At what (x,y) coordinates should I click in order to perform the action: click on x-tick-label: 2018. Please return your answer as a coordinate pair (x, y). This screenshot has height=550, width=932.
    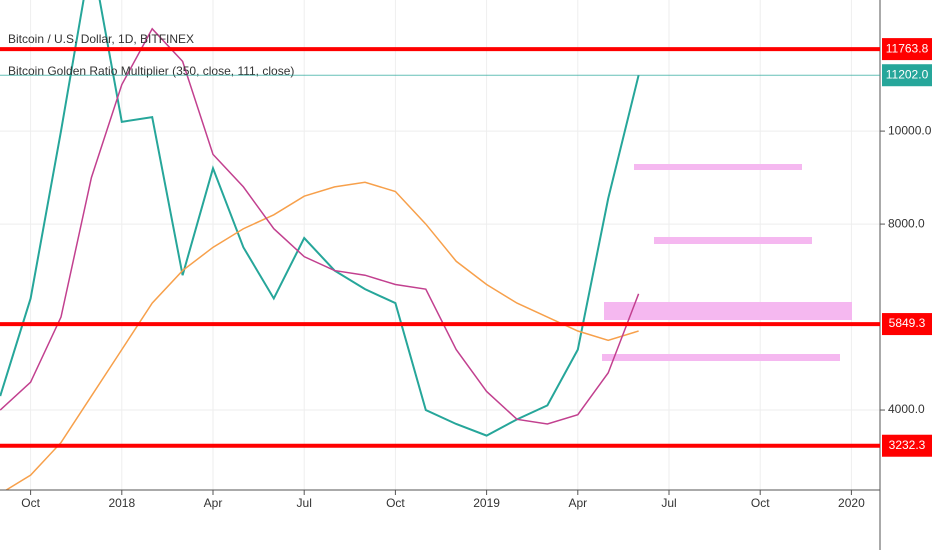
    Looking at the image, I should click on (121, 503).